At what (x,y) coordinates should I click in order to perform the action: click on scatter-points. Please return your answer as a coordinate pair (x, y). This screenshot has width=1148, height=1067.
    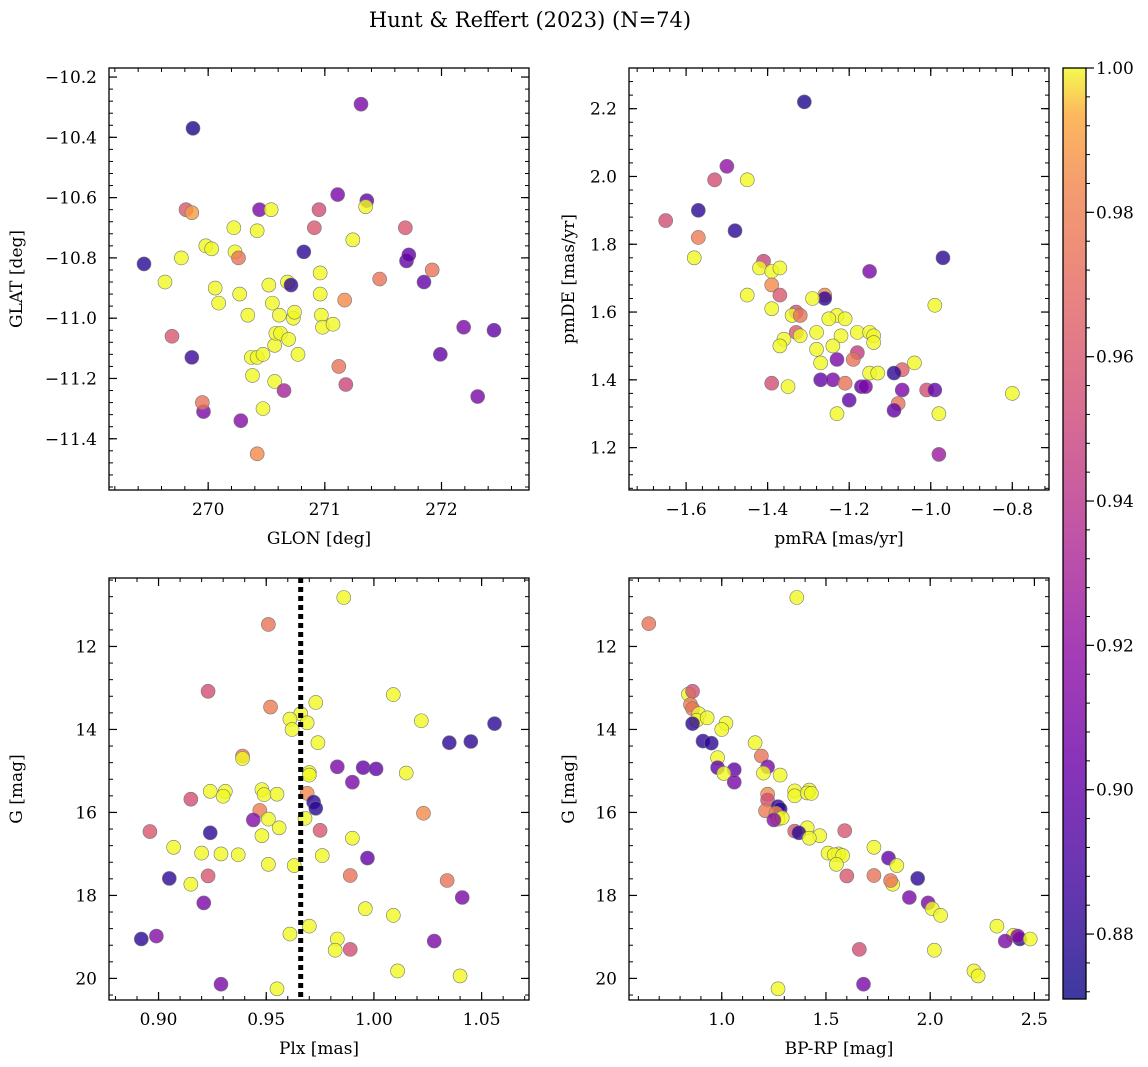
    Looking at the image, I should click on (319, 279).